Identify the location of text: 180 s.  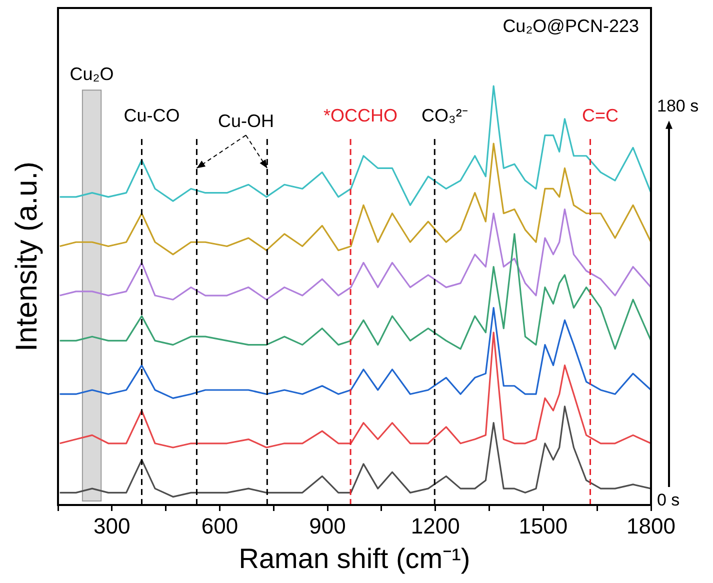
(678, 106).